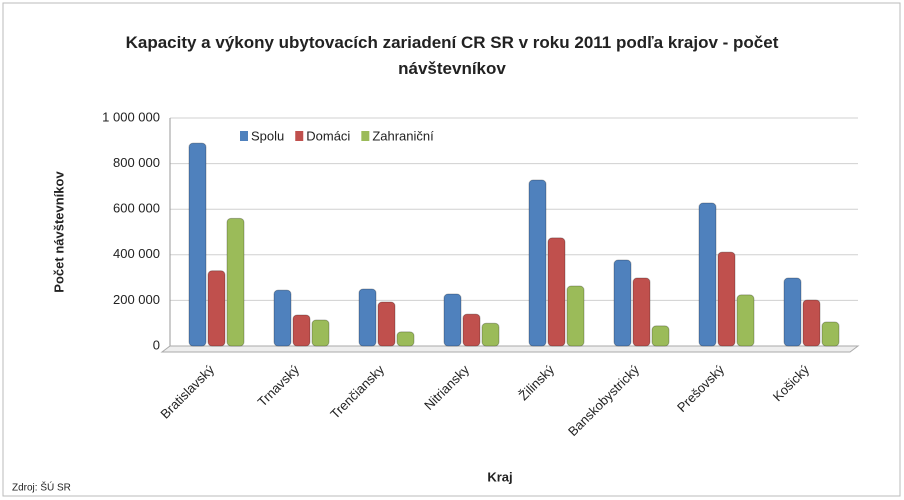 The image size is (904, 500). Describe the element at coordinates (58, 232) in the screenshot. I see `y-axis-label: Počet návštevníkov` at that location.